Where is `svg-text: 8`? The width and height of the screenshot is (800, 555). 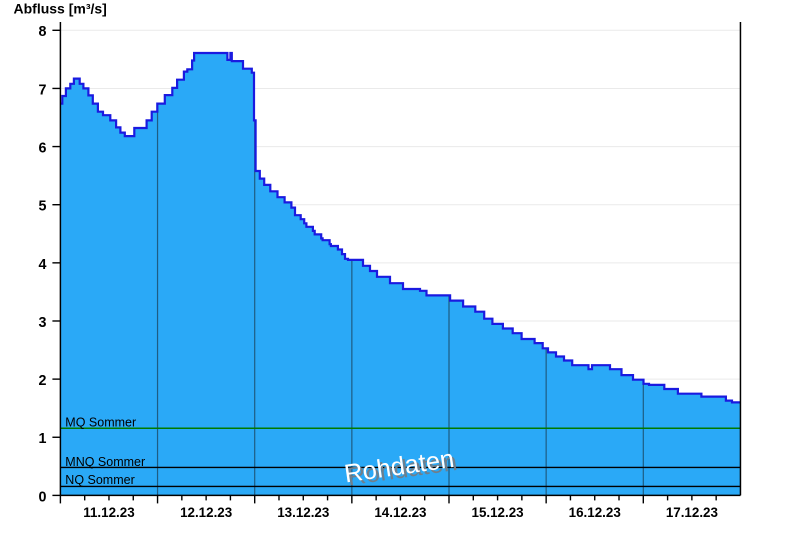
svg-text: 8 is located at coordinates (43, 32).